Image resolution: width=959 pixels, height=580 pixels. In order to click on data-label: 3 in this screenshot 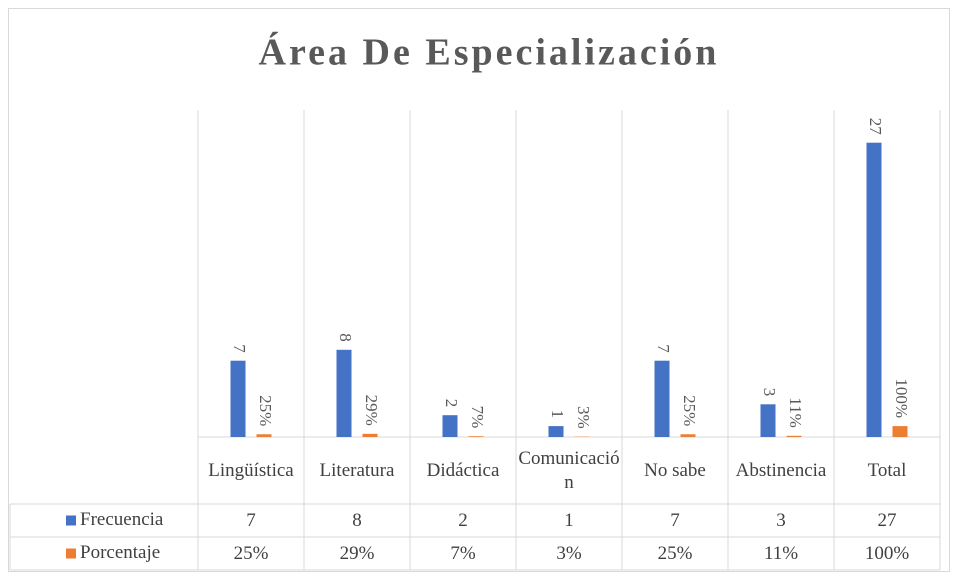, I will do `click(769, 392)`.